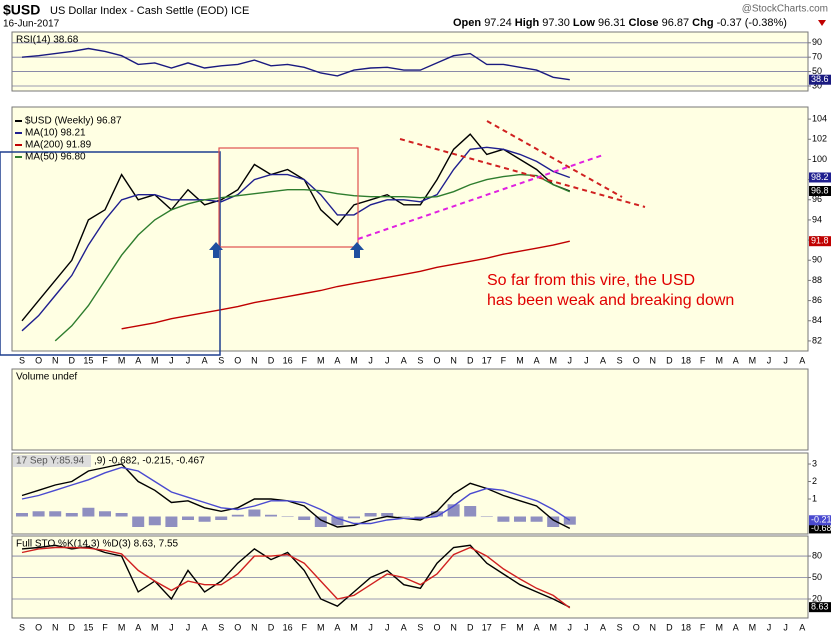  What do you see at coordinates (149, 461) in the screenshot?
I see `panel-title: ,9) -0.682, -0.215, -0.467` at bounding box center [149, 461].